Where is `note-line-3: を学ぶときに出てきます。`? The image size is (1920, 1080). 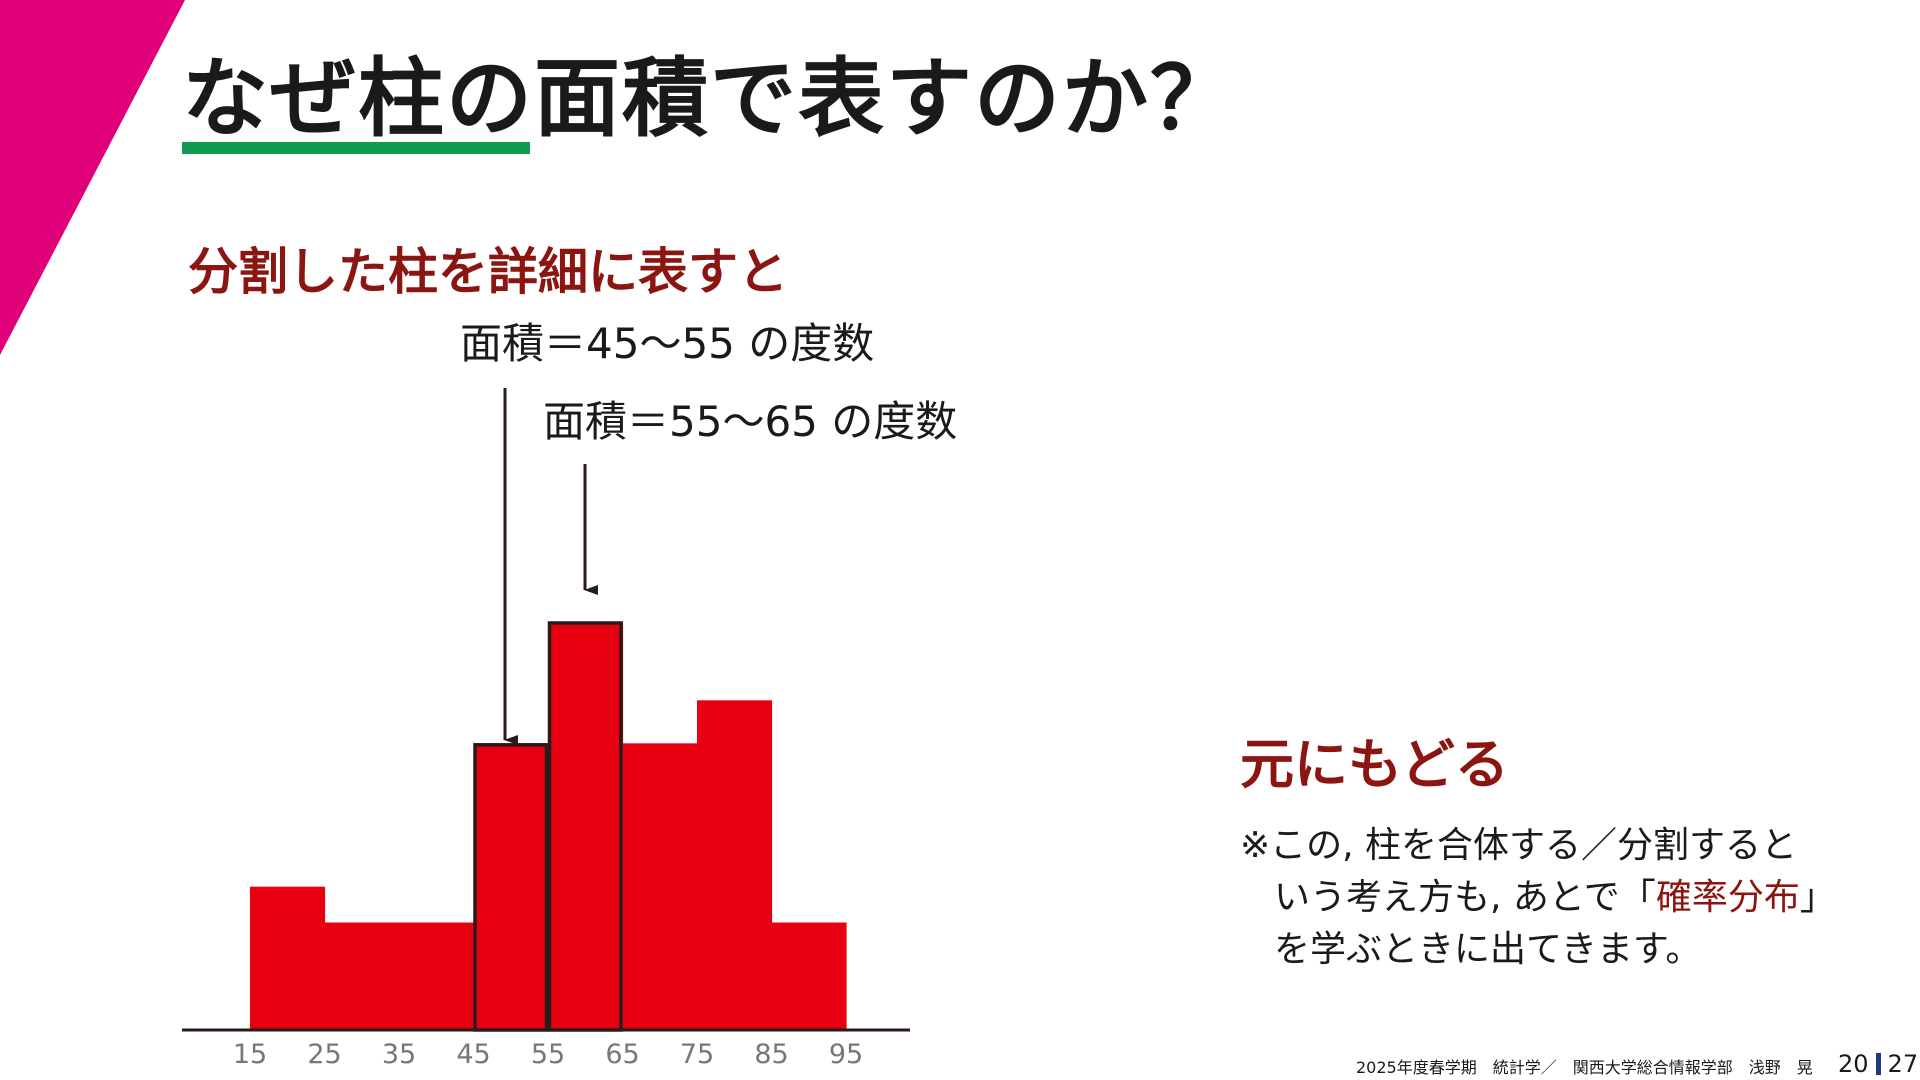 note-line-3: を学ぶときに出てきます。 is located at coordinates (1488, 949).